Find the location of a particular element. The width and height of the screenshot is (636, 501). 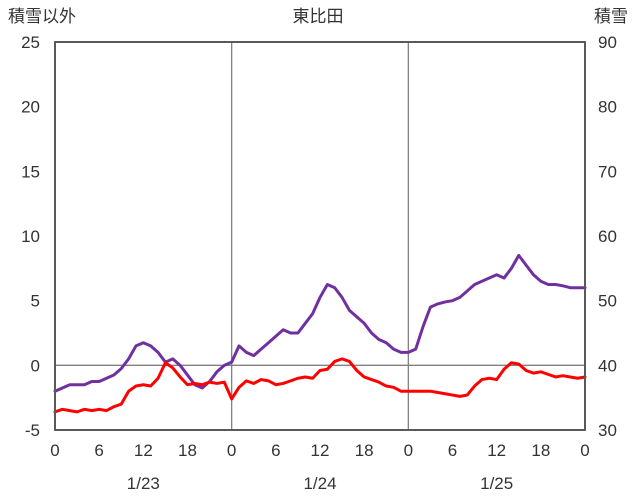

right-axis-title: 積雪 is located at coordinates (611, 16).